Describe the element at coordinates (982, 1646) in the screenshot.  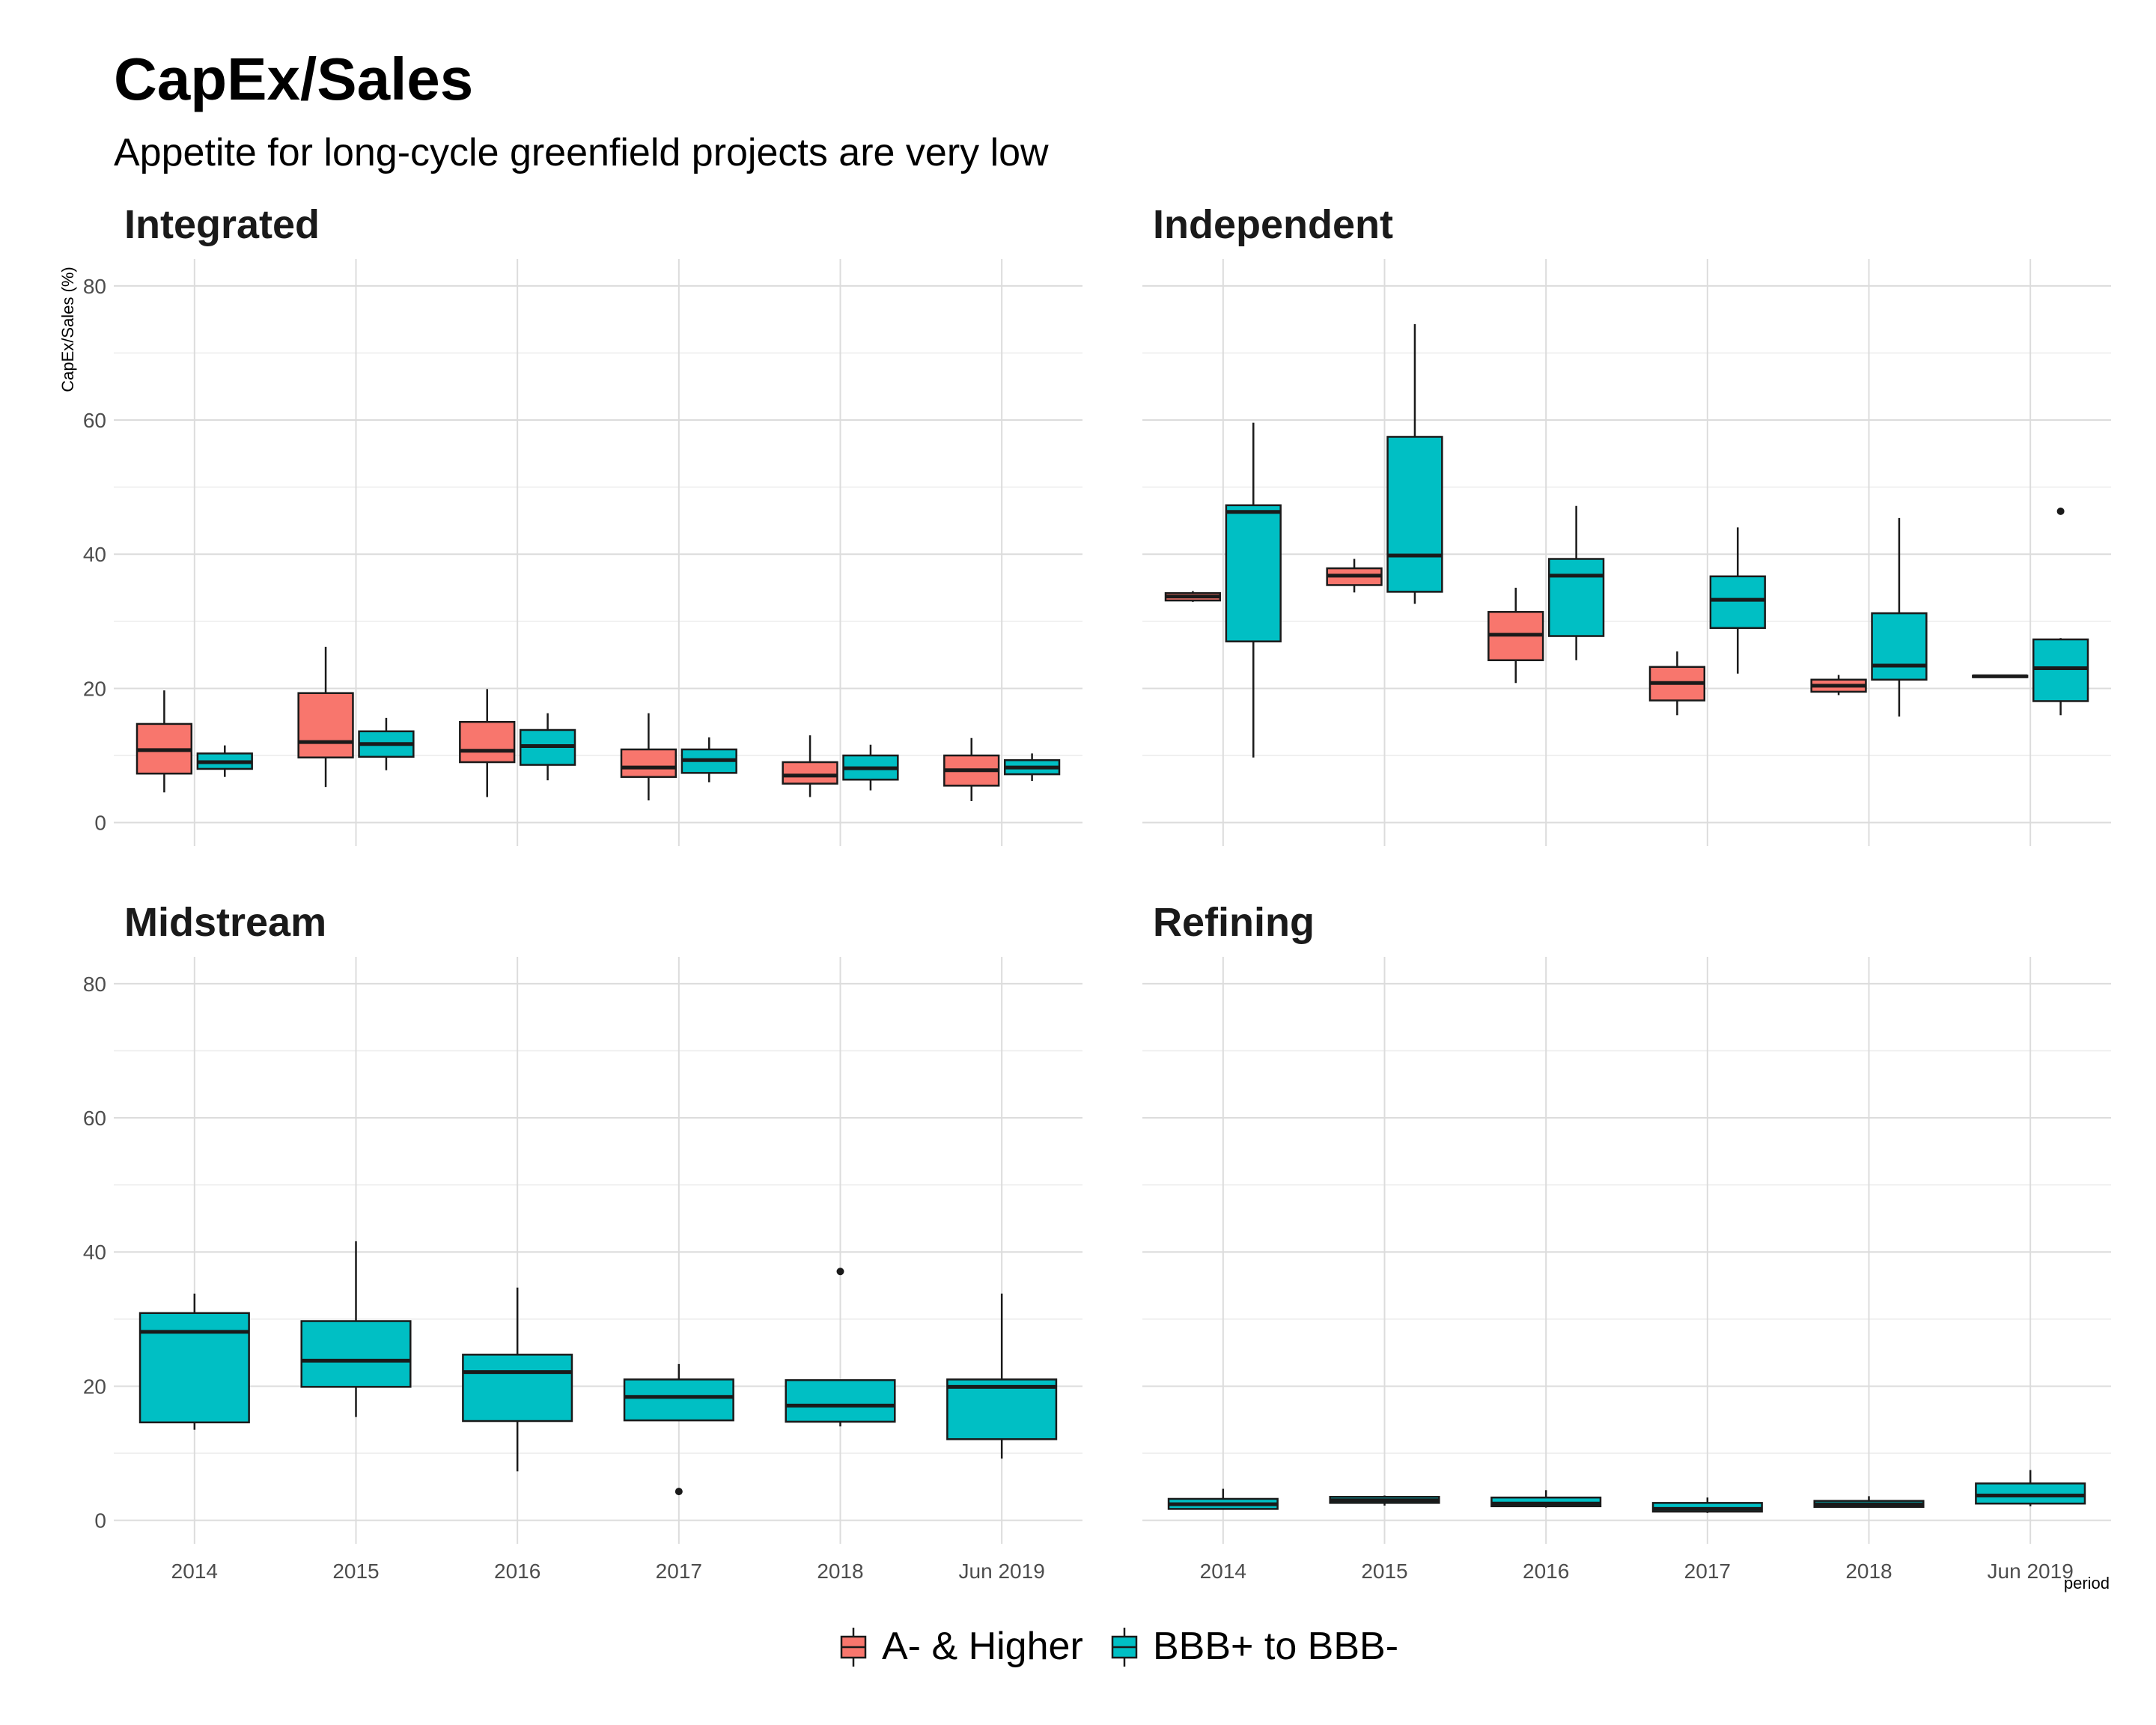
I see `legend-label: A- & Higher` at that location.